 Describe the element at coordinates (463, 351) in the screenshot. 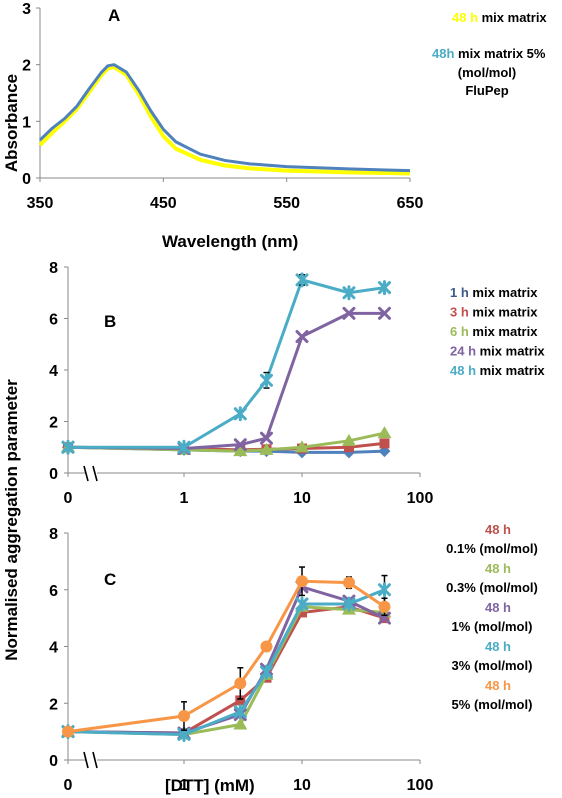

I see `b-legend-hl-3: 24 h` at that location.